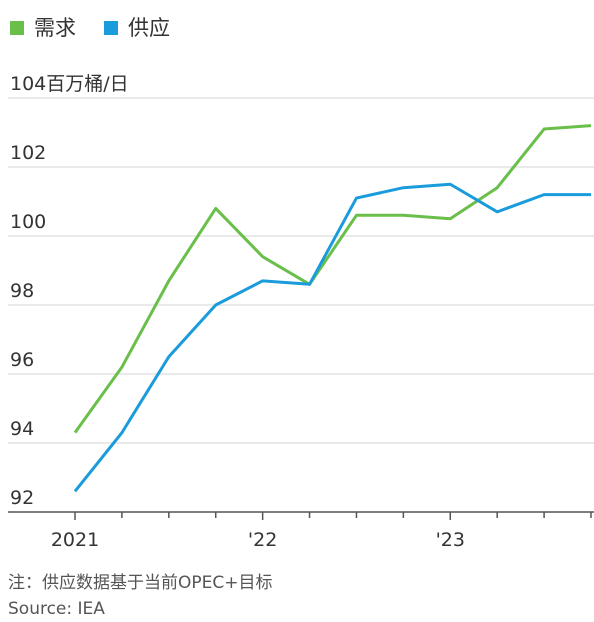 The width and height of the screenshot is (594, 622). I want to click on y-tick-label: 96, so click(22, 360).